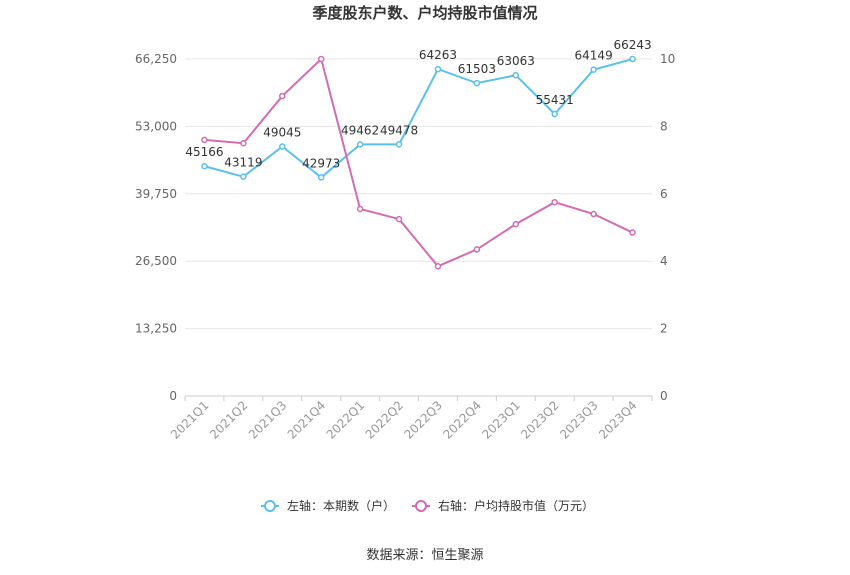  I want to click on data-label: 64263, so click(438, 55).